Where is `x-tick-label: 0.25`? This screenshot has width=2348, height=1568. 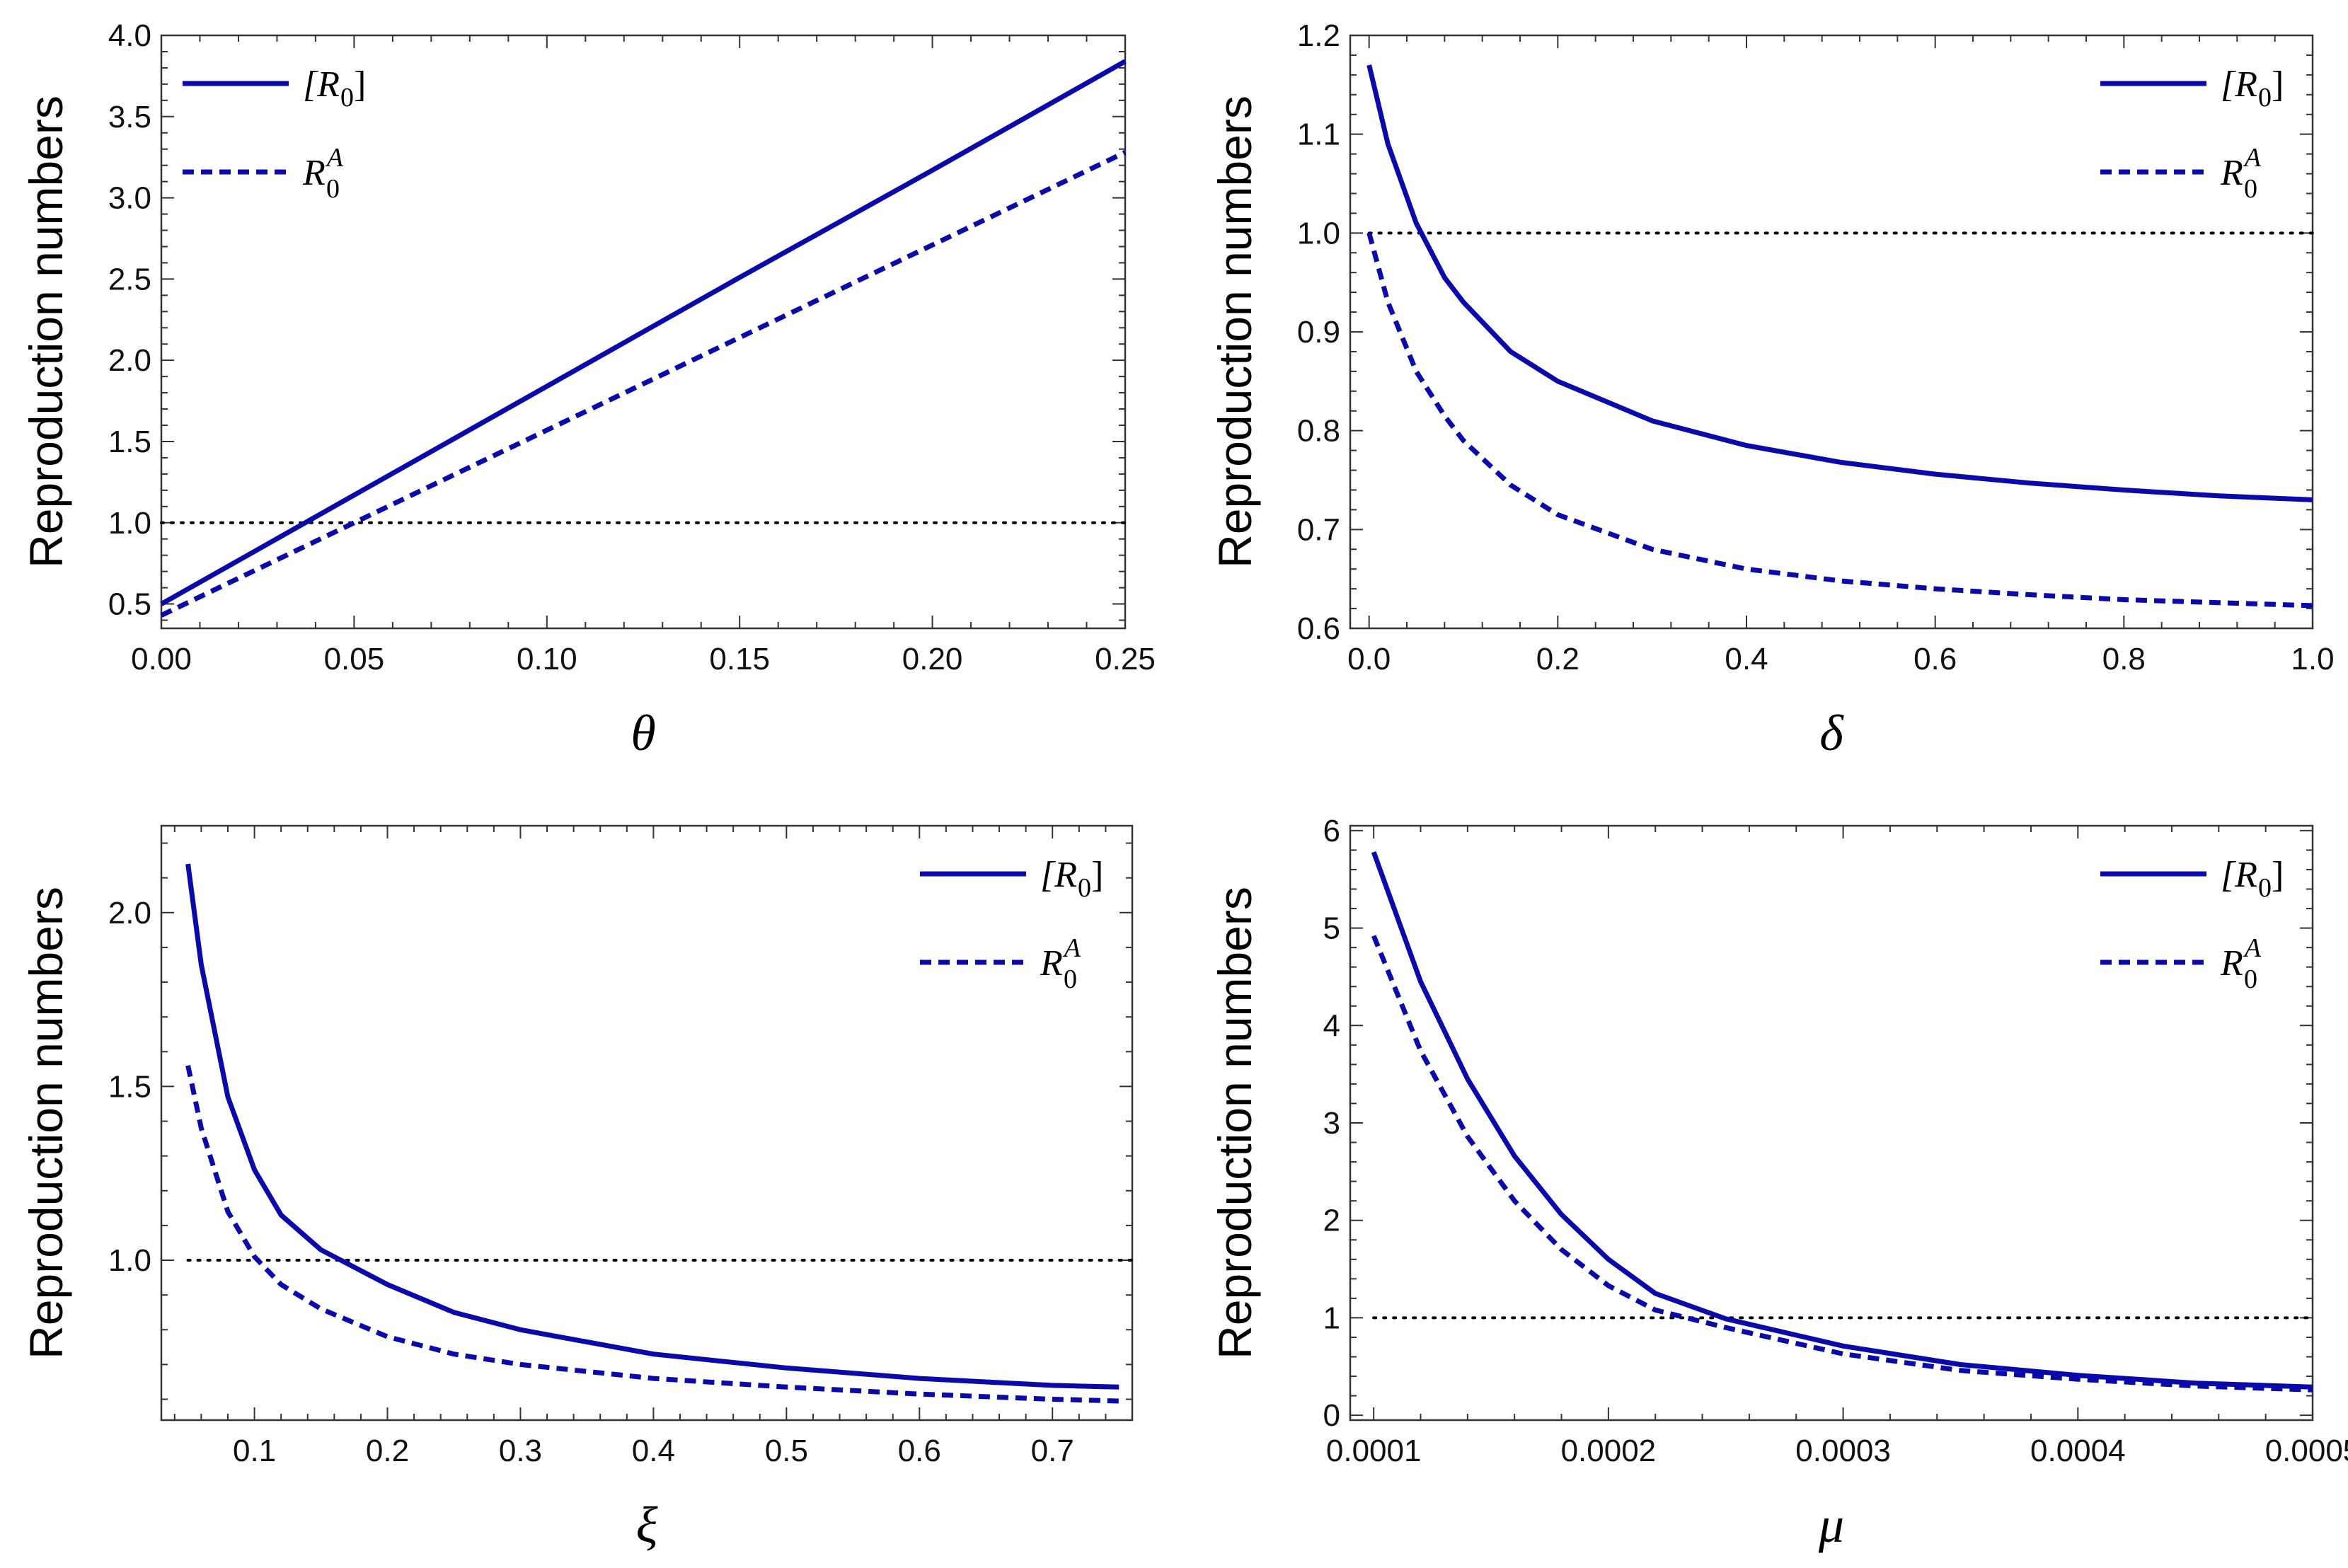
x-tick-label: 0.25 is located at coordinates (1125, 659).